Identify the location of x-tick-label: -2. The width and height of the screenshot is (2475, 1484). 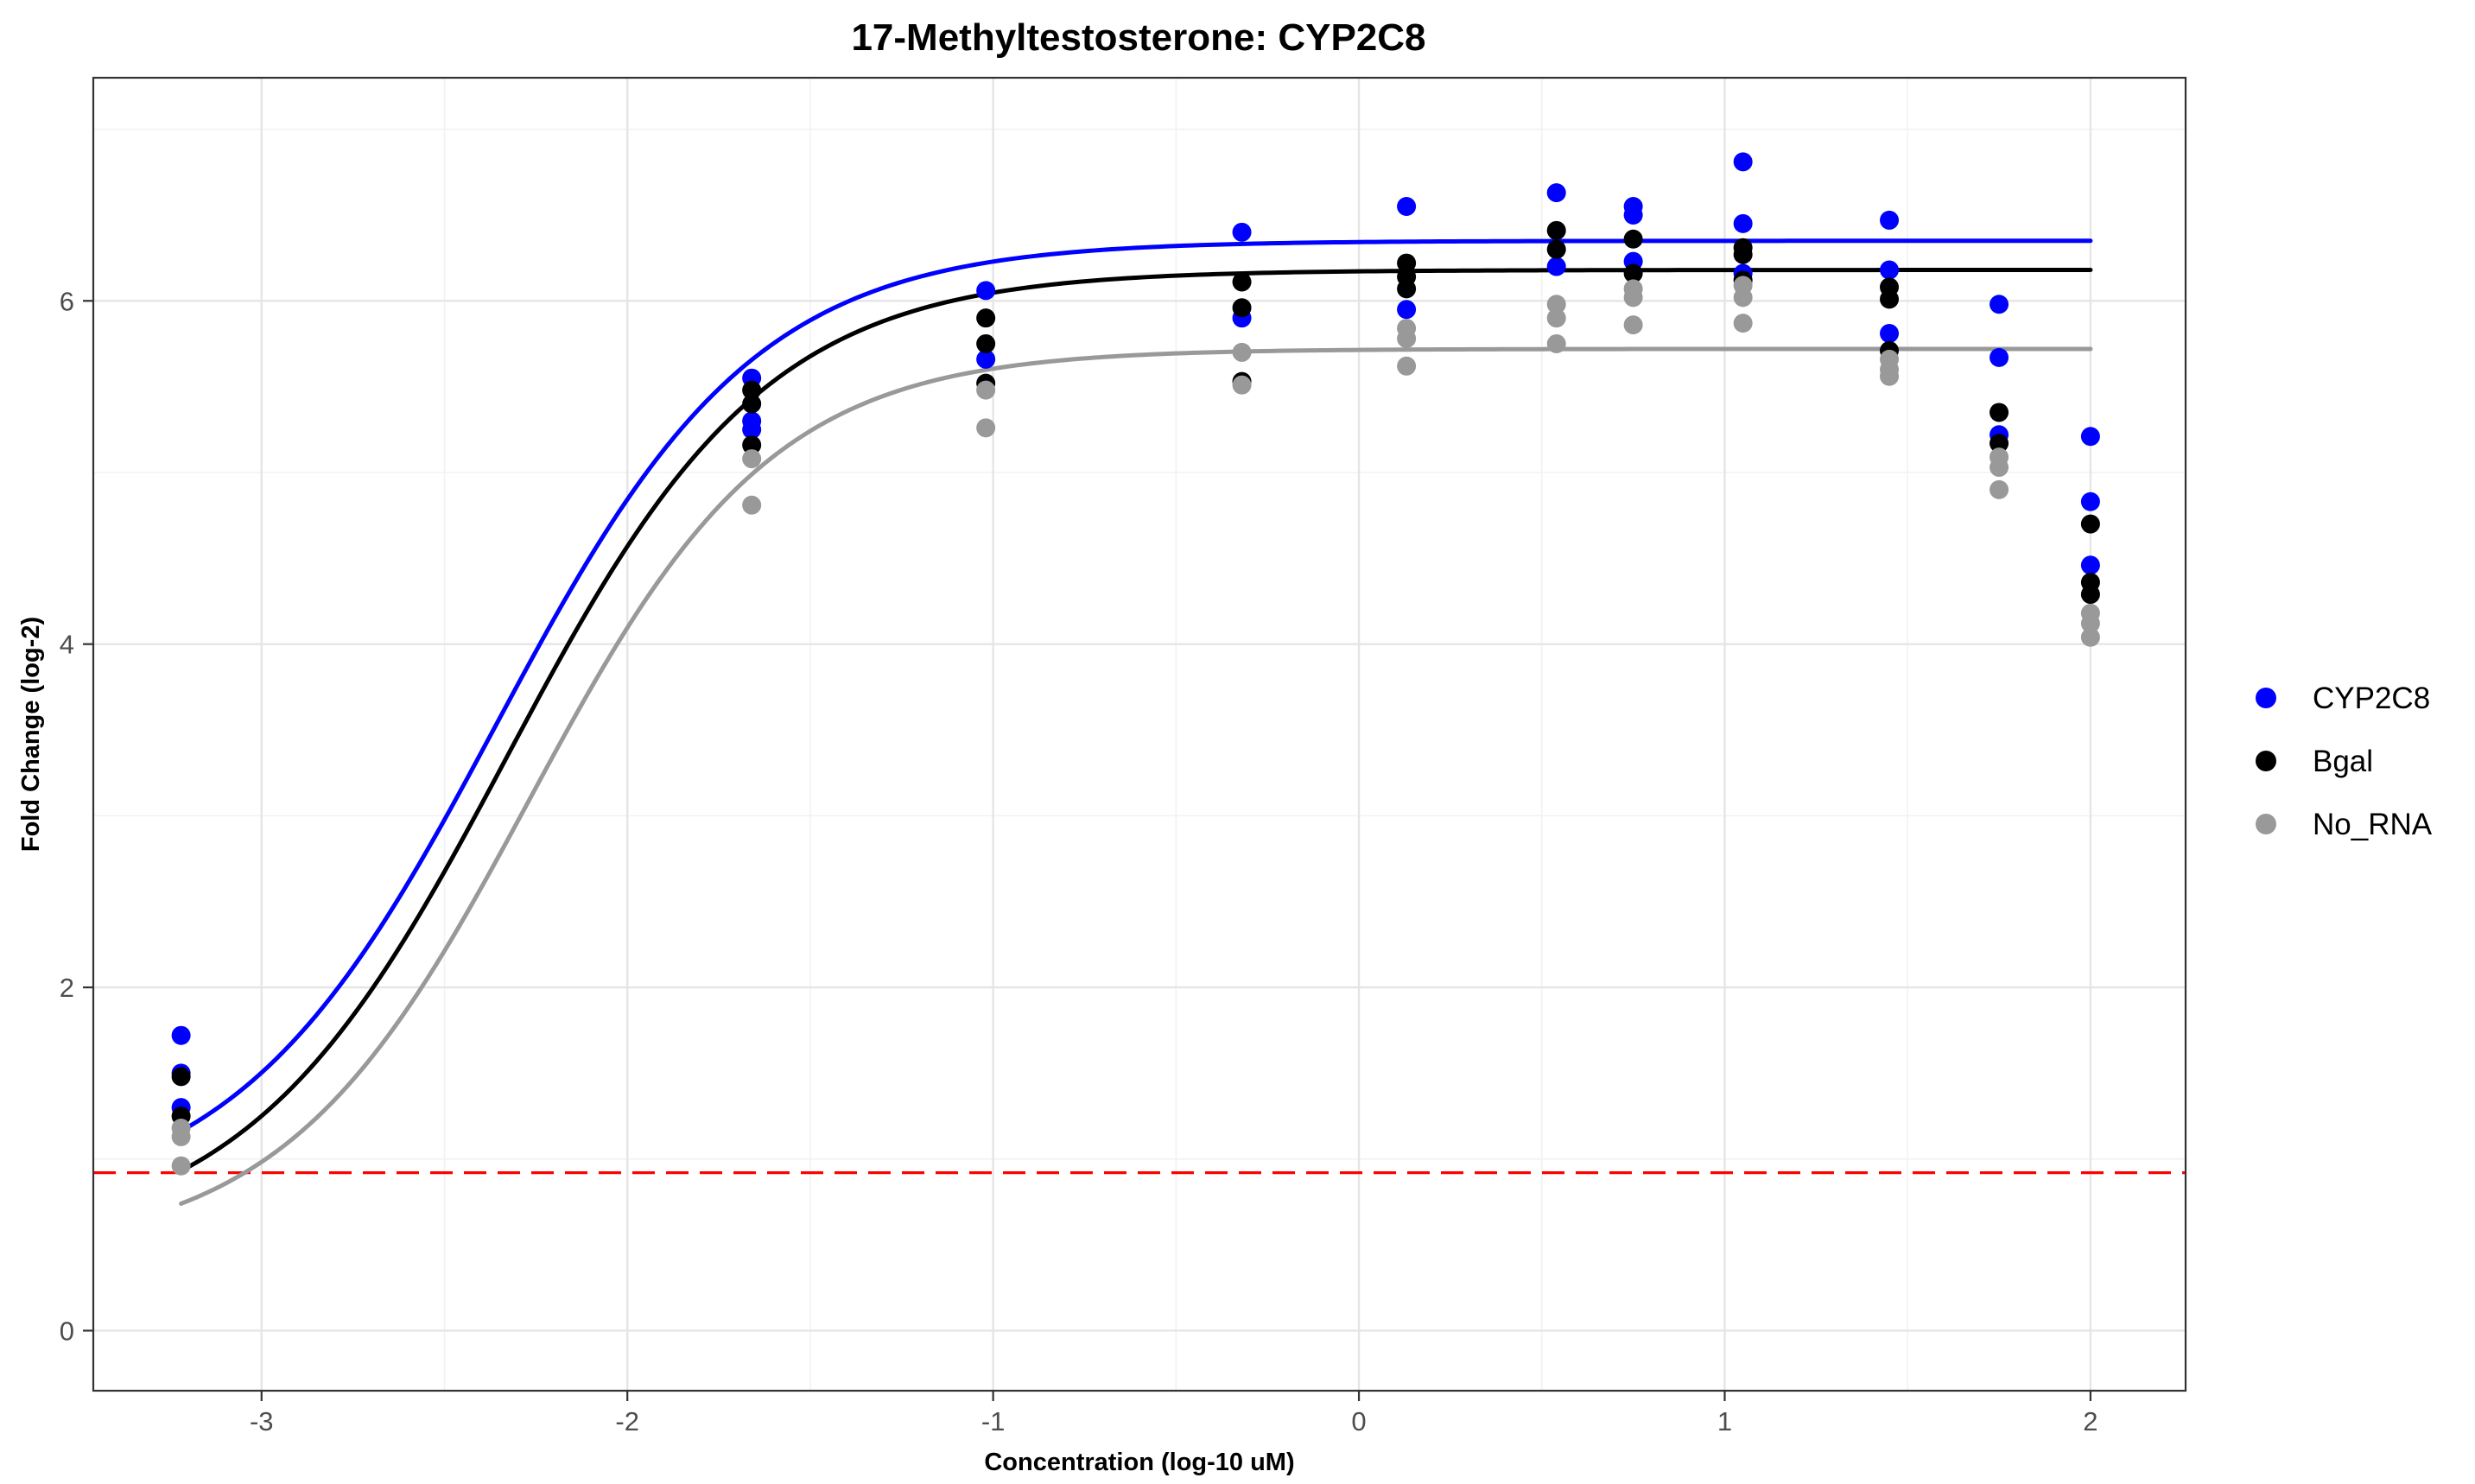
(627, 1421).